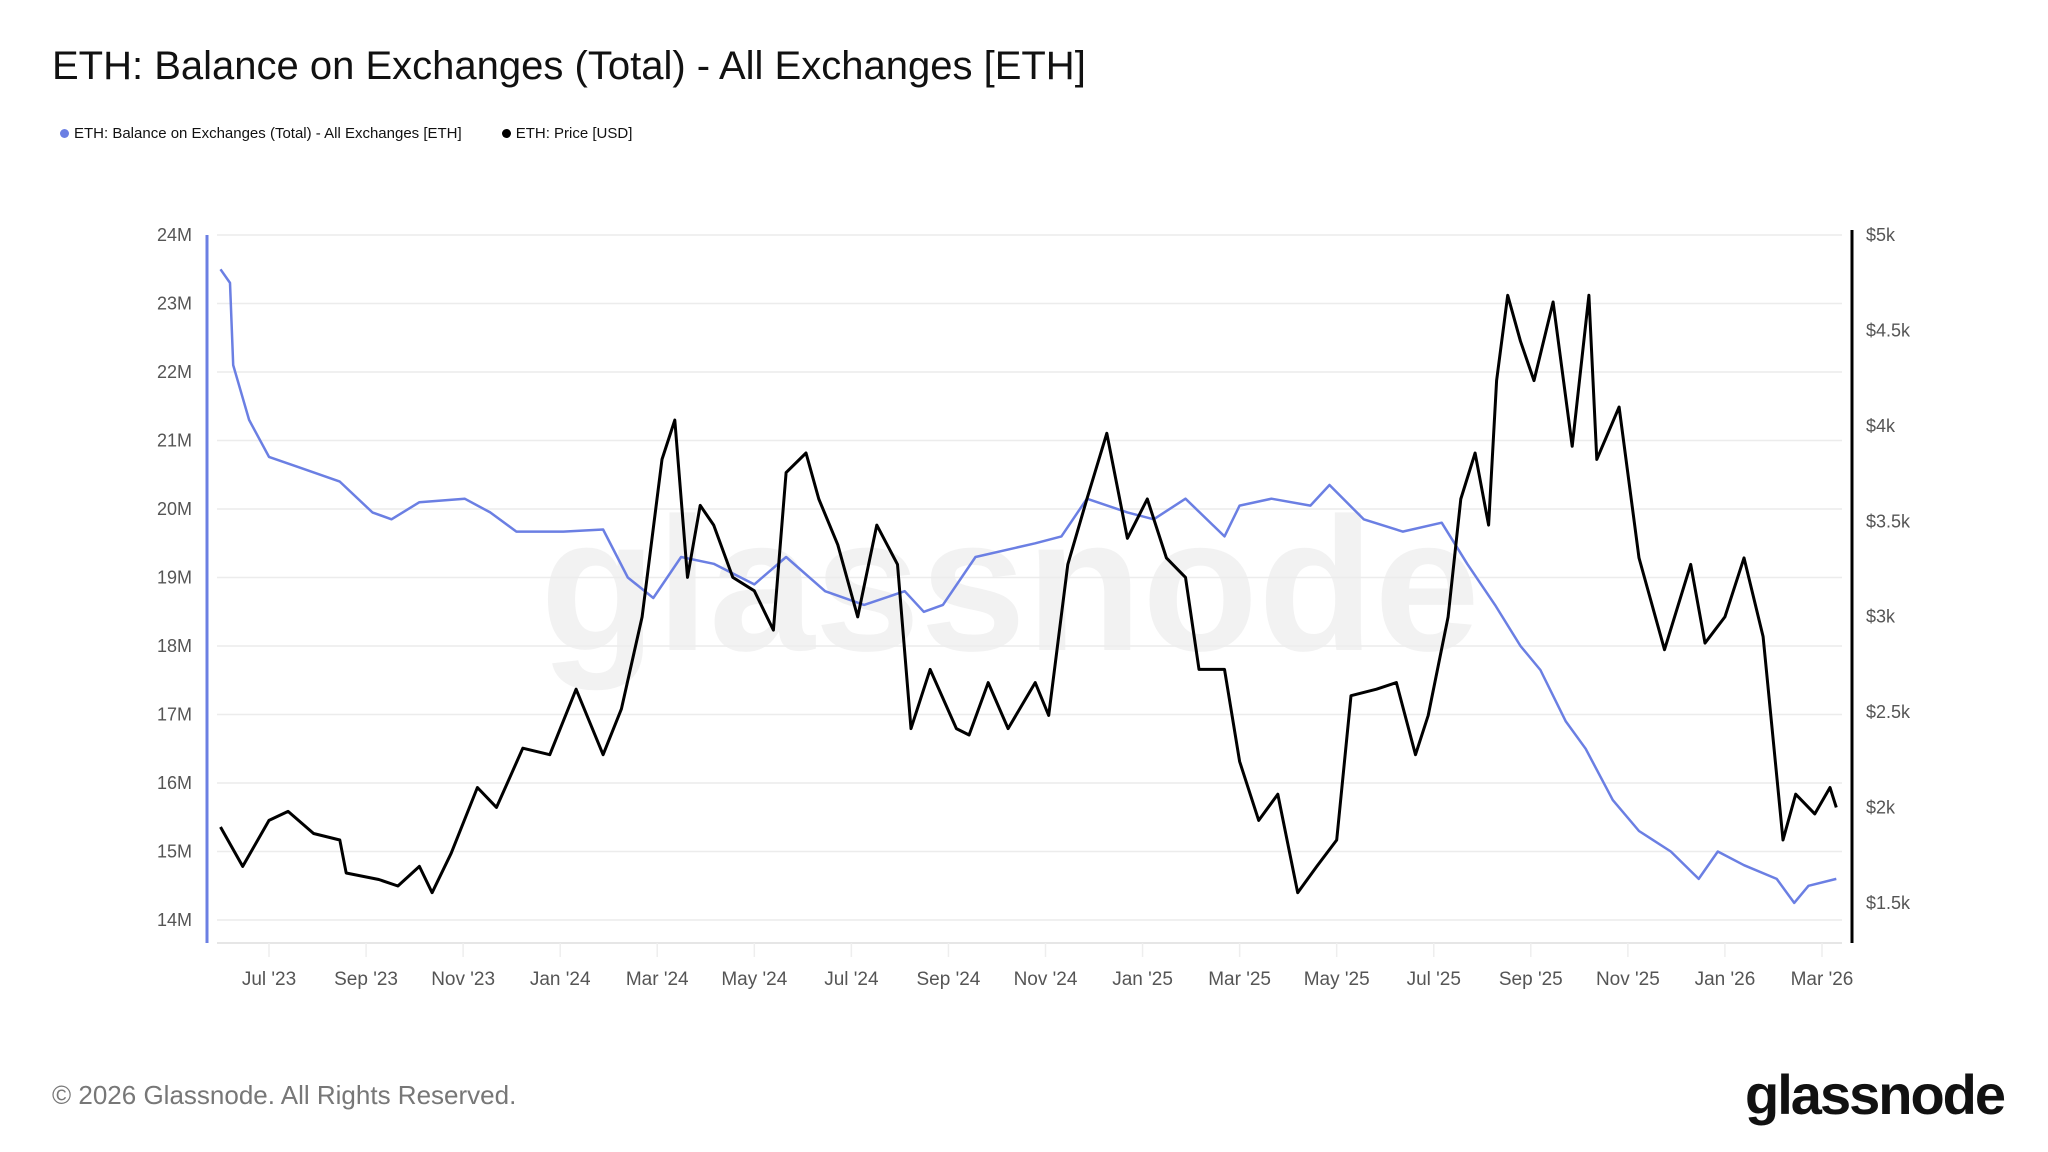  Describe the element at coordinates (1142, 979) in the screenshot. I see `x-tick-label: Jan '25` at that location.